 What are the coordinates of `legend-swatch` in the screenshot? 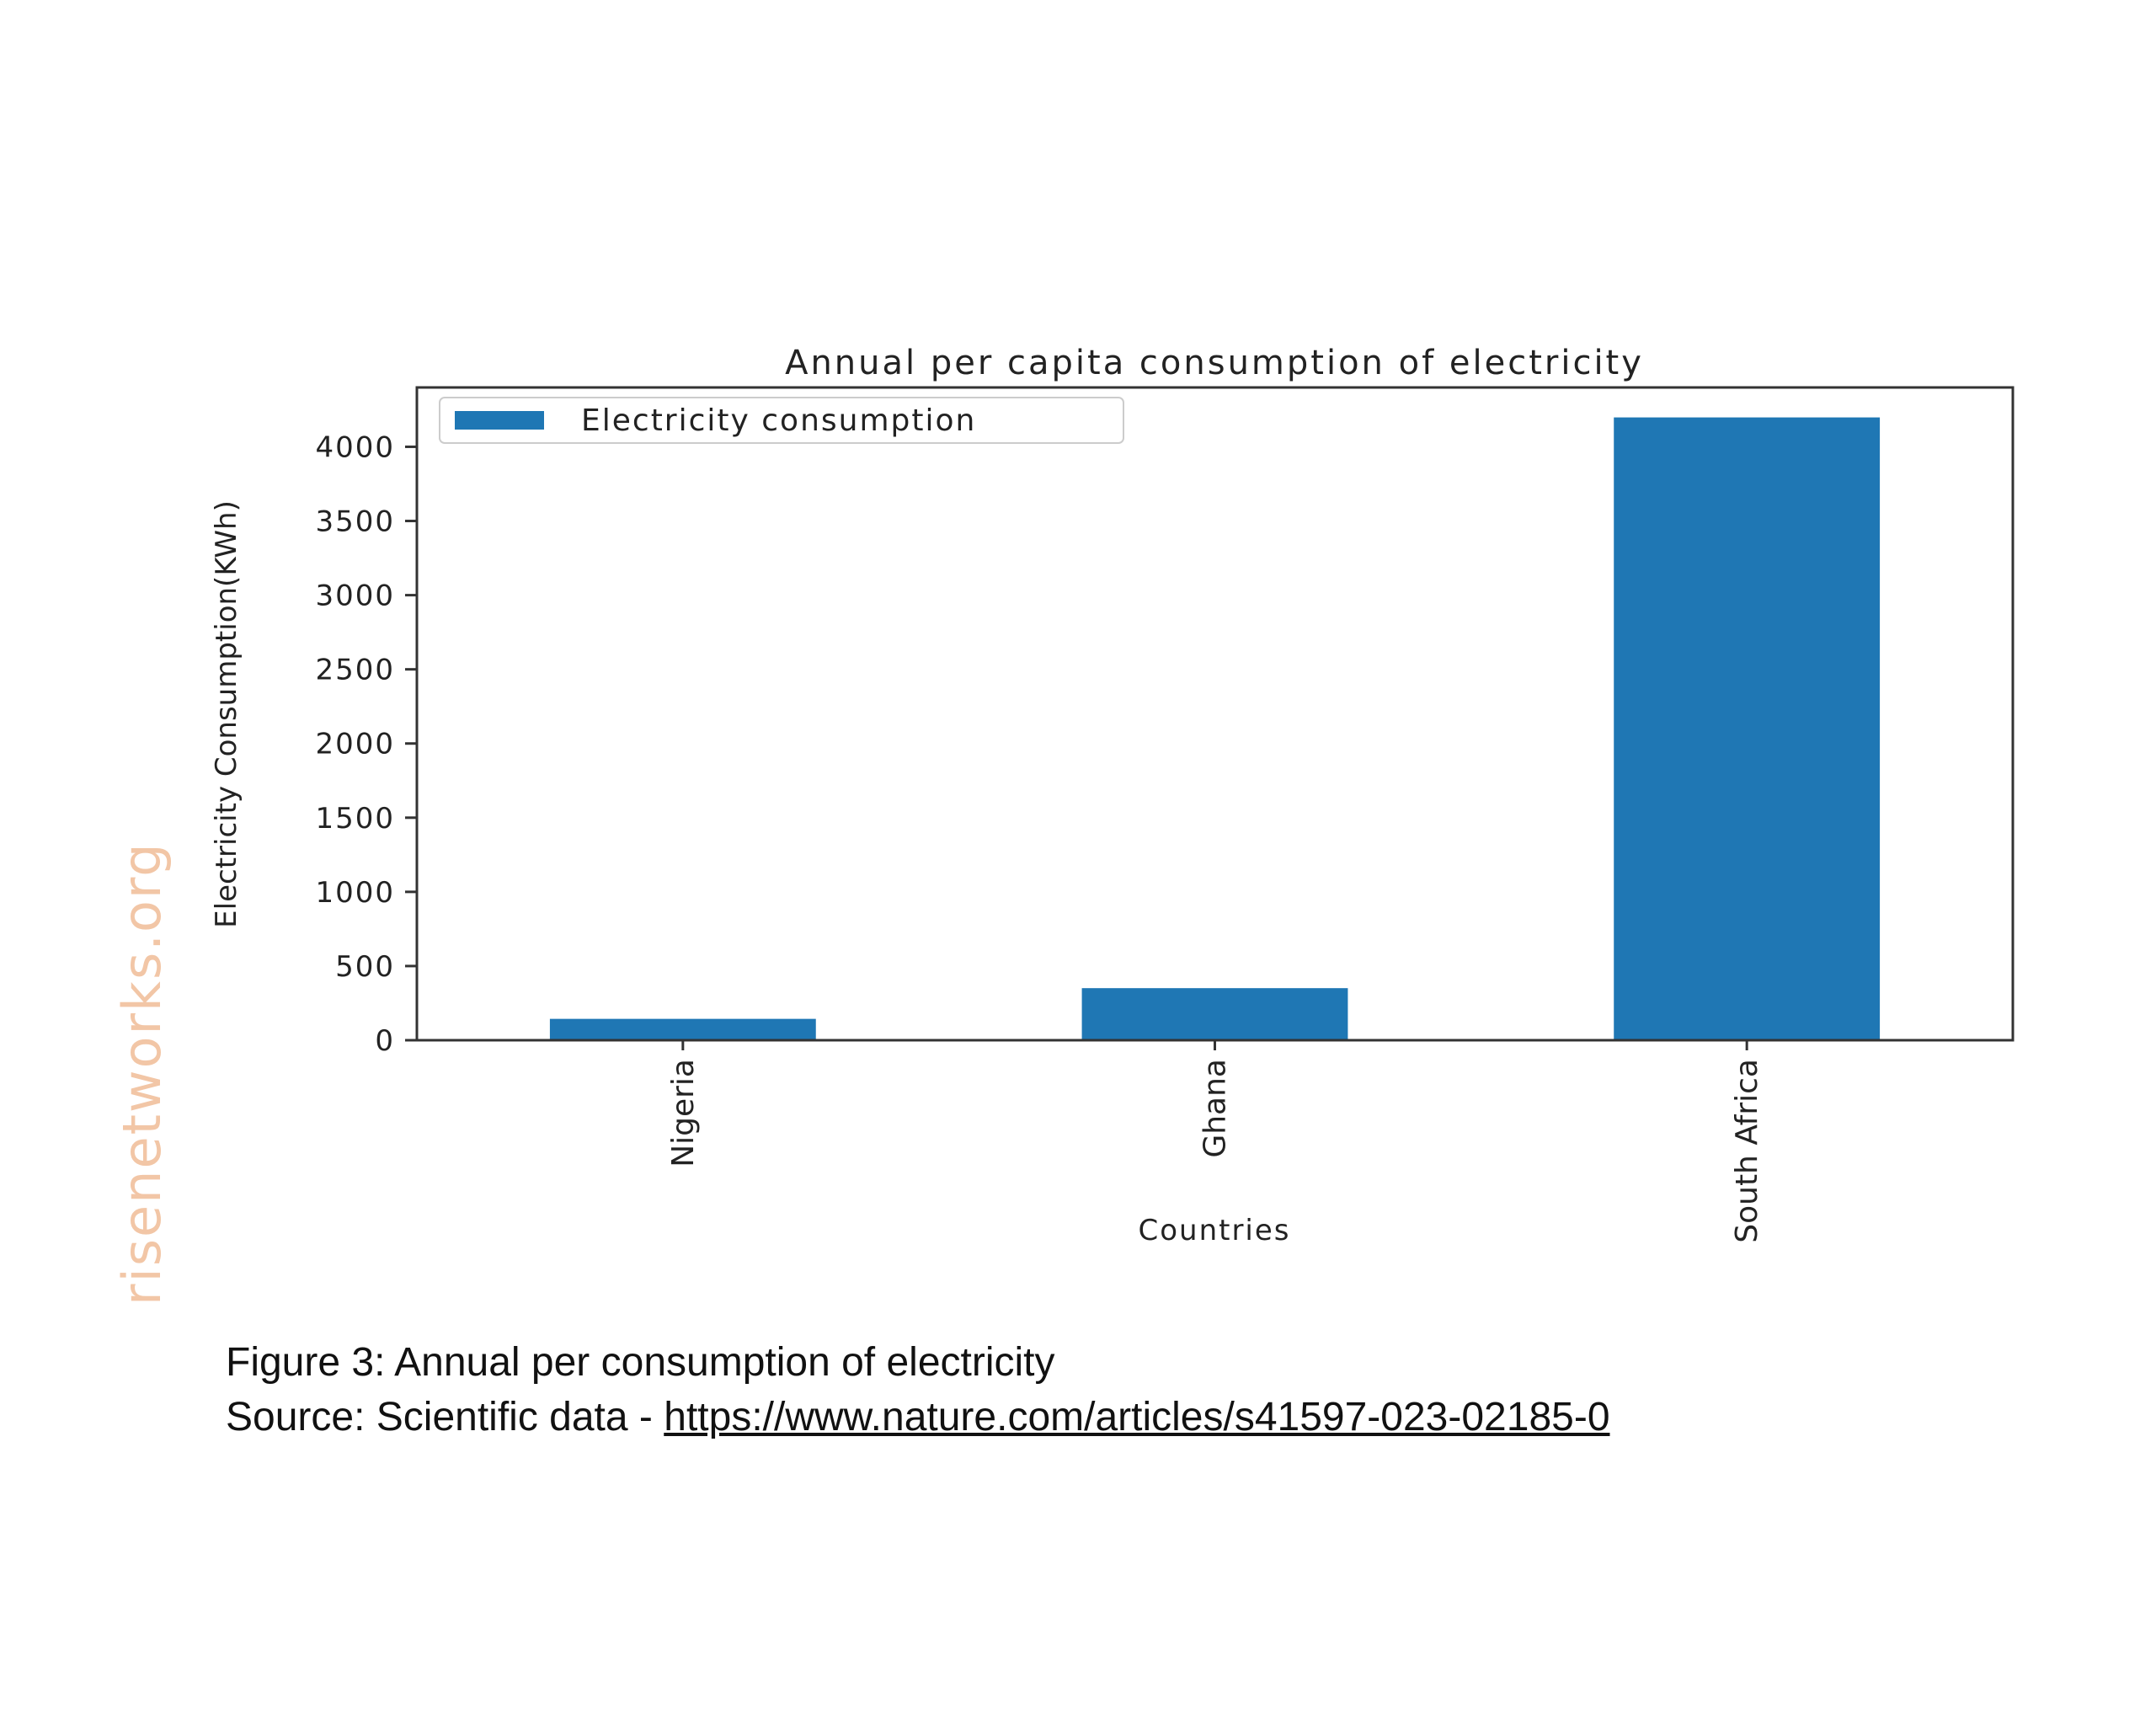 It's located at (500, 420).